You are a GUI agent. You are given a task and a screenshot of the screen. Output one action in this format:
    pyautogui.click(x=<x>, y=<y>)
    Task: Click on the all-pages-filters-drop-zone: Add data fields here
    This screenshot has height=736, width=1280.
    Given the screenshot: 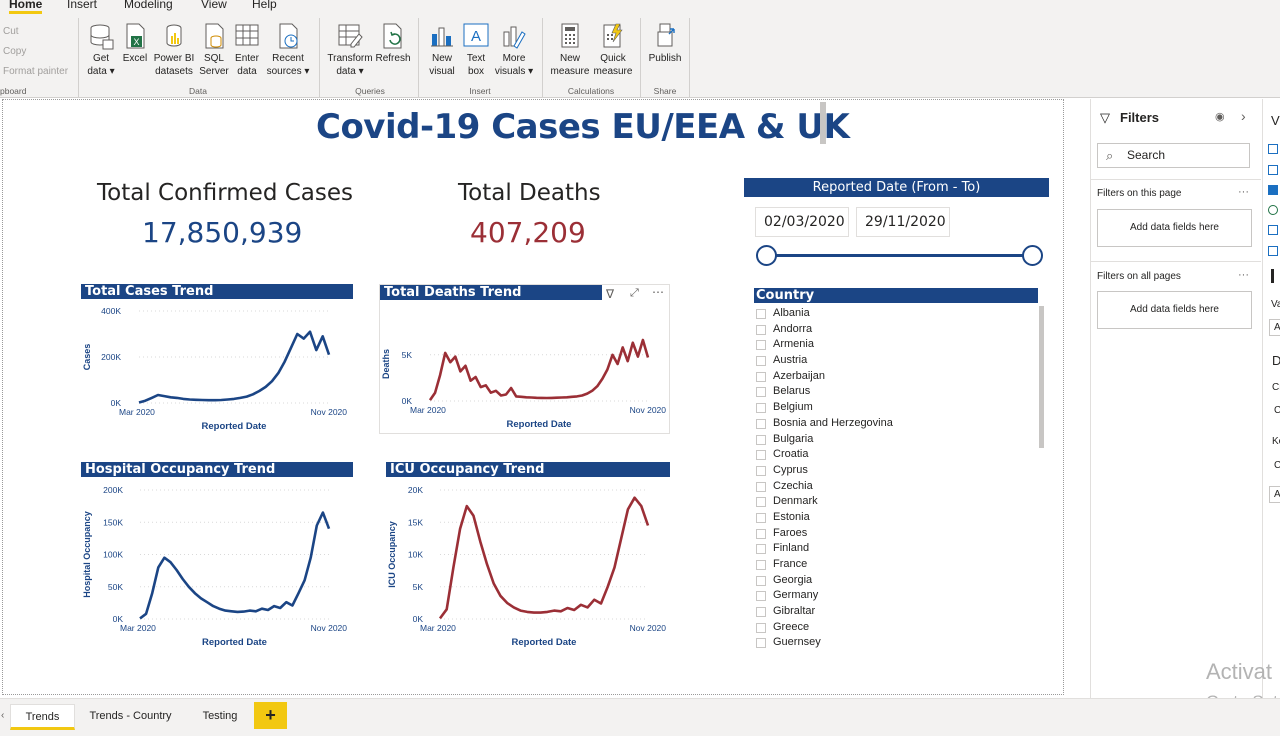 What is the action you would take?
    pyautogui.click(x=1174, y=310)
    